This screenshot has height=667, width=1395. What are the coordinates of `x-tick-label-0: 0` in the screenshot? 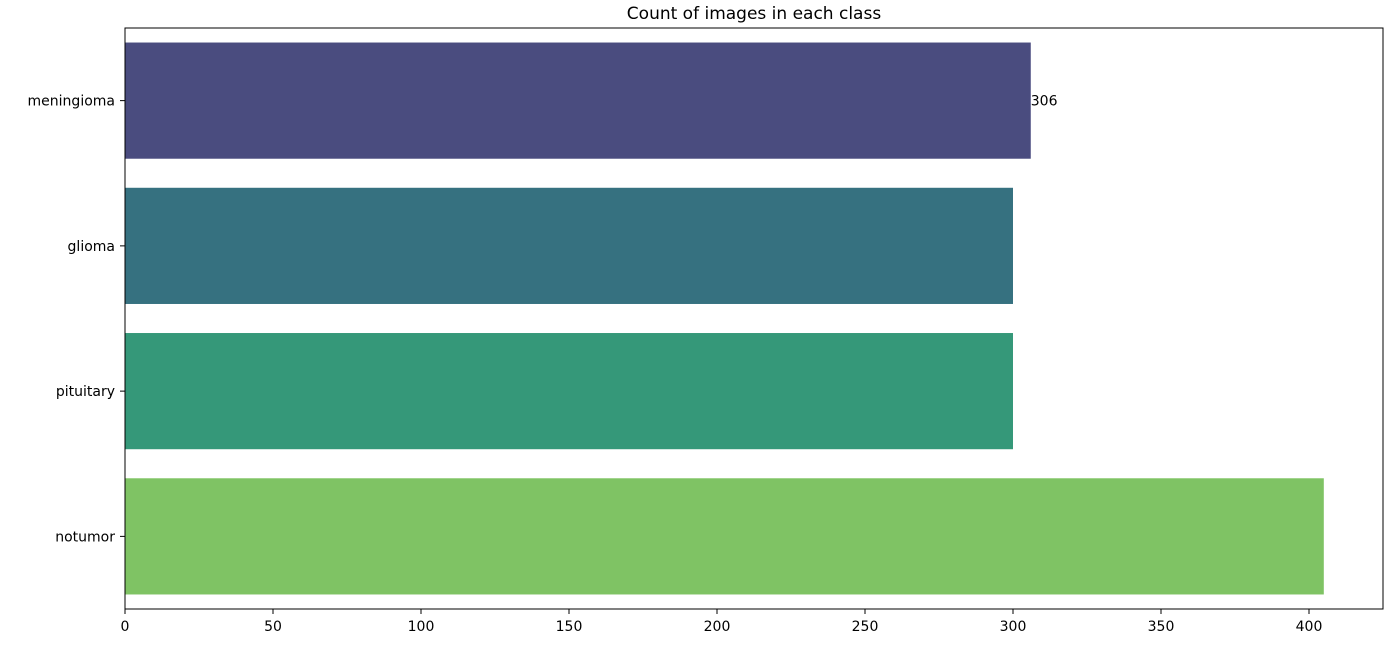 It's located at (125, 627).